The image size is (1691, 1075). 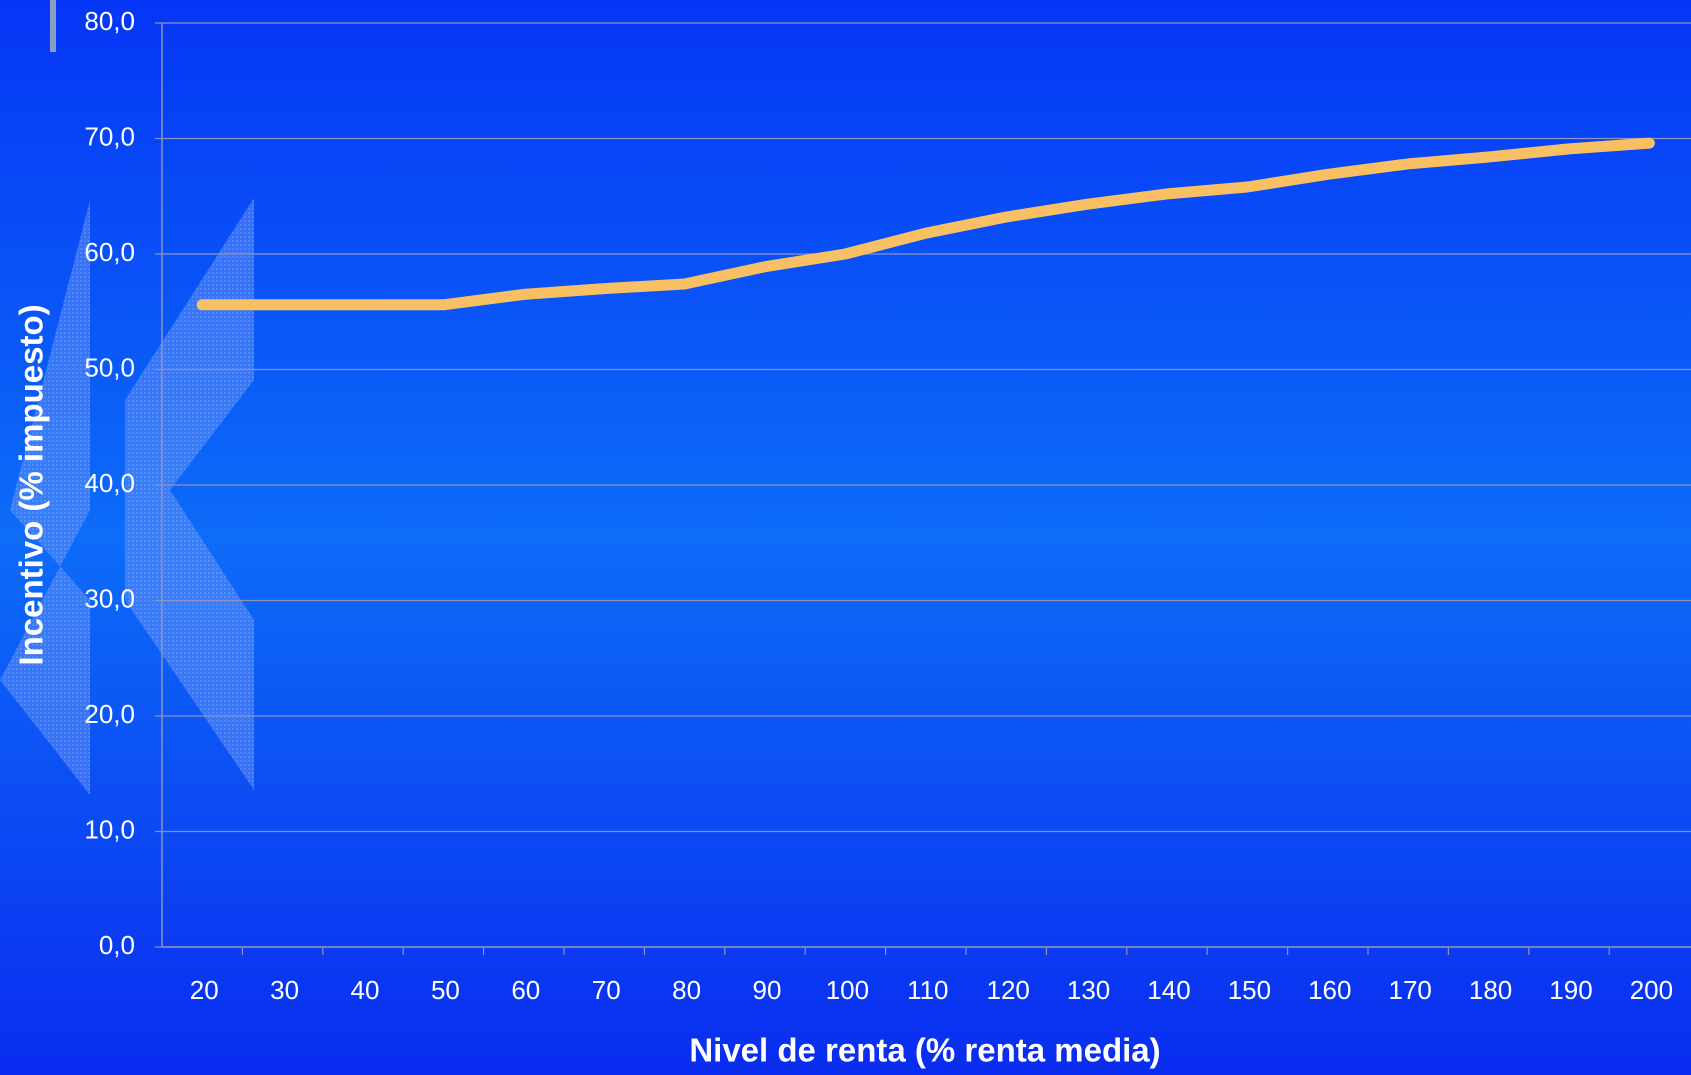 What do you see at coordinates (1570, 990) in the screenshot?
I see `x-tick-label: 190` at bounding box center [1570, 990].